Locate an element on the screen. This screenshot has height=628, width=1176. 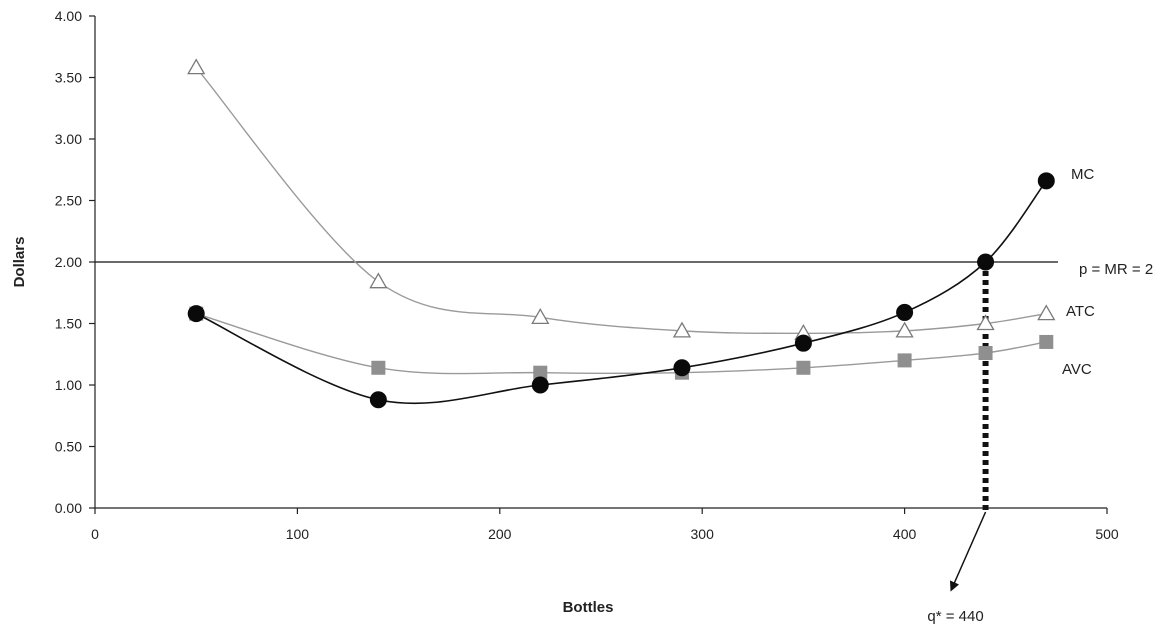
optimum-quantity-label: q* = 440 is located at coordinates (955, 616).